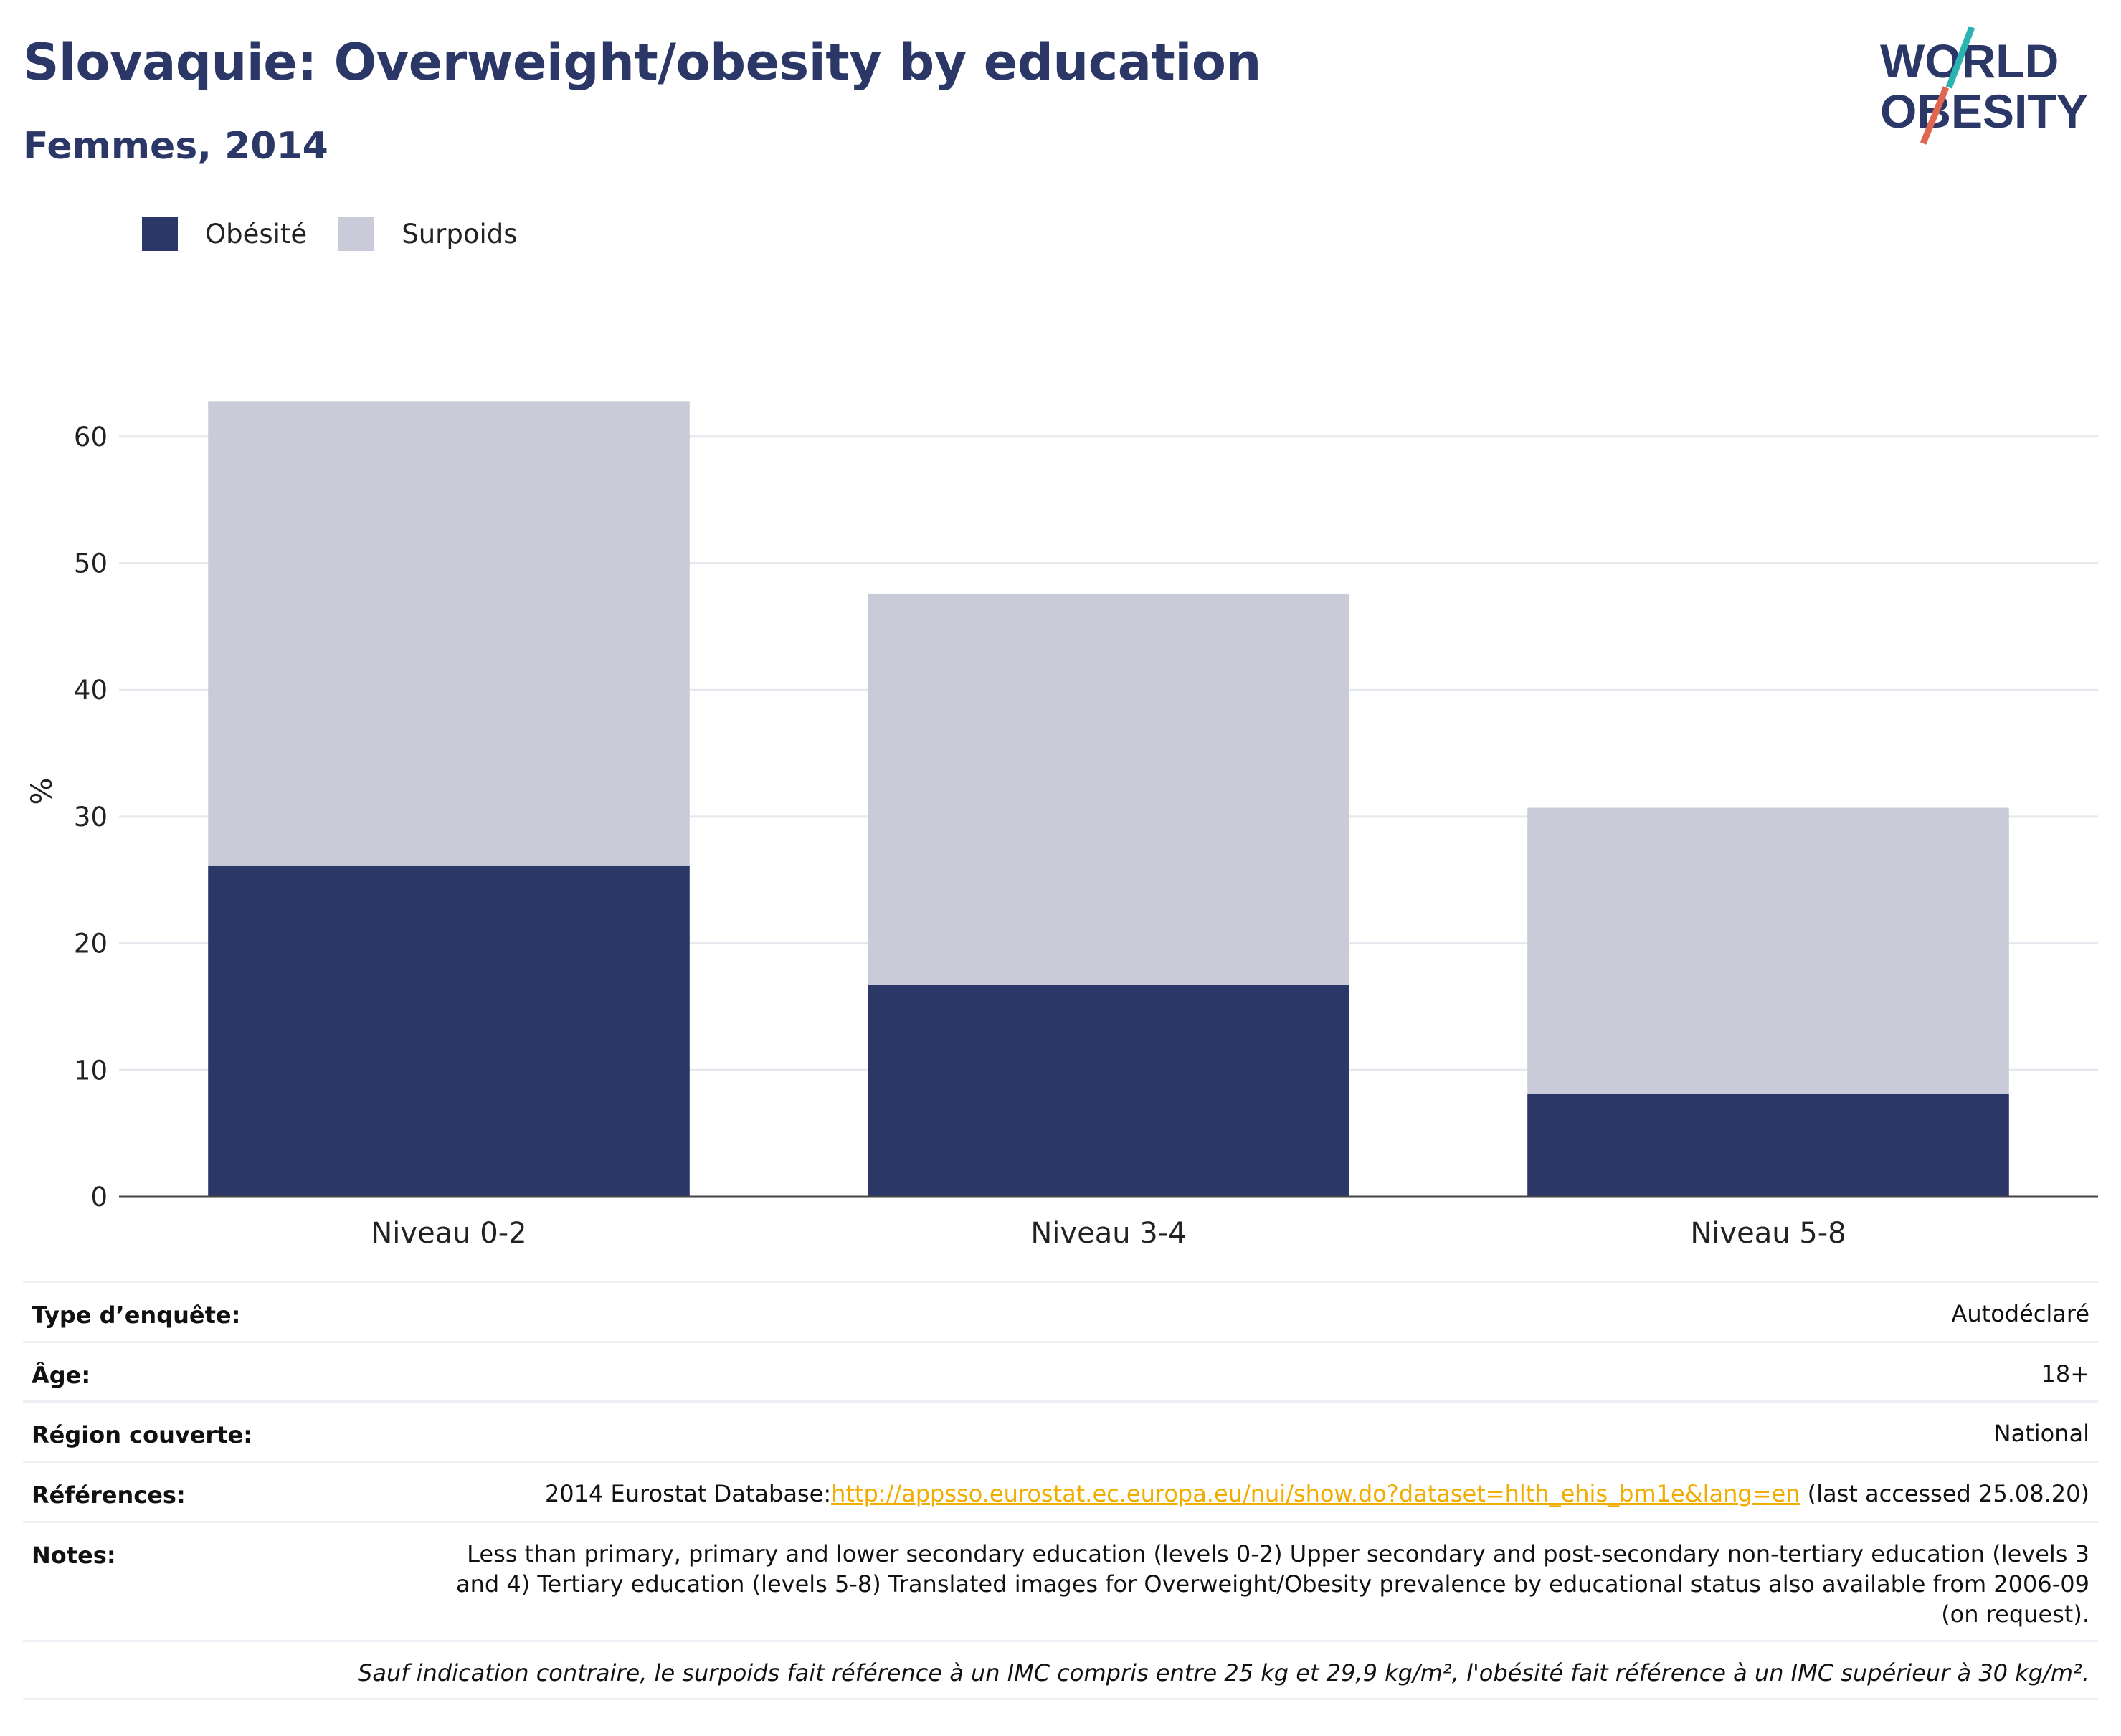  Describe the element at coordinates (91, 564) in the screenshot. I see `y-tick-label: 50` at that location.